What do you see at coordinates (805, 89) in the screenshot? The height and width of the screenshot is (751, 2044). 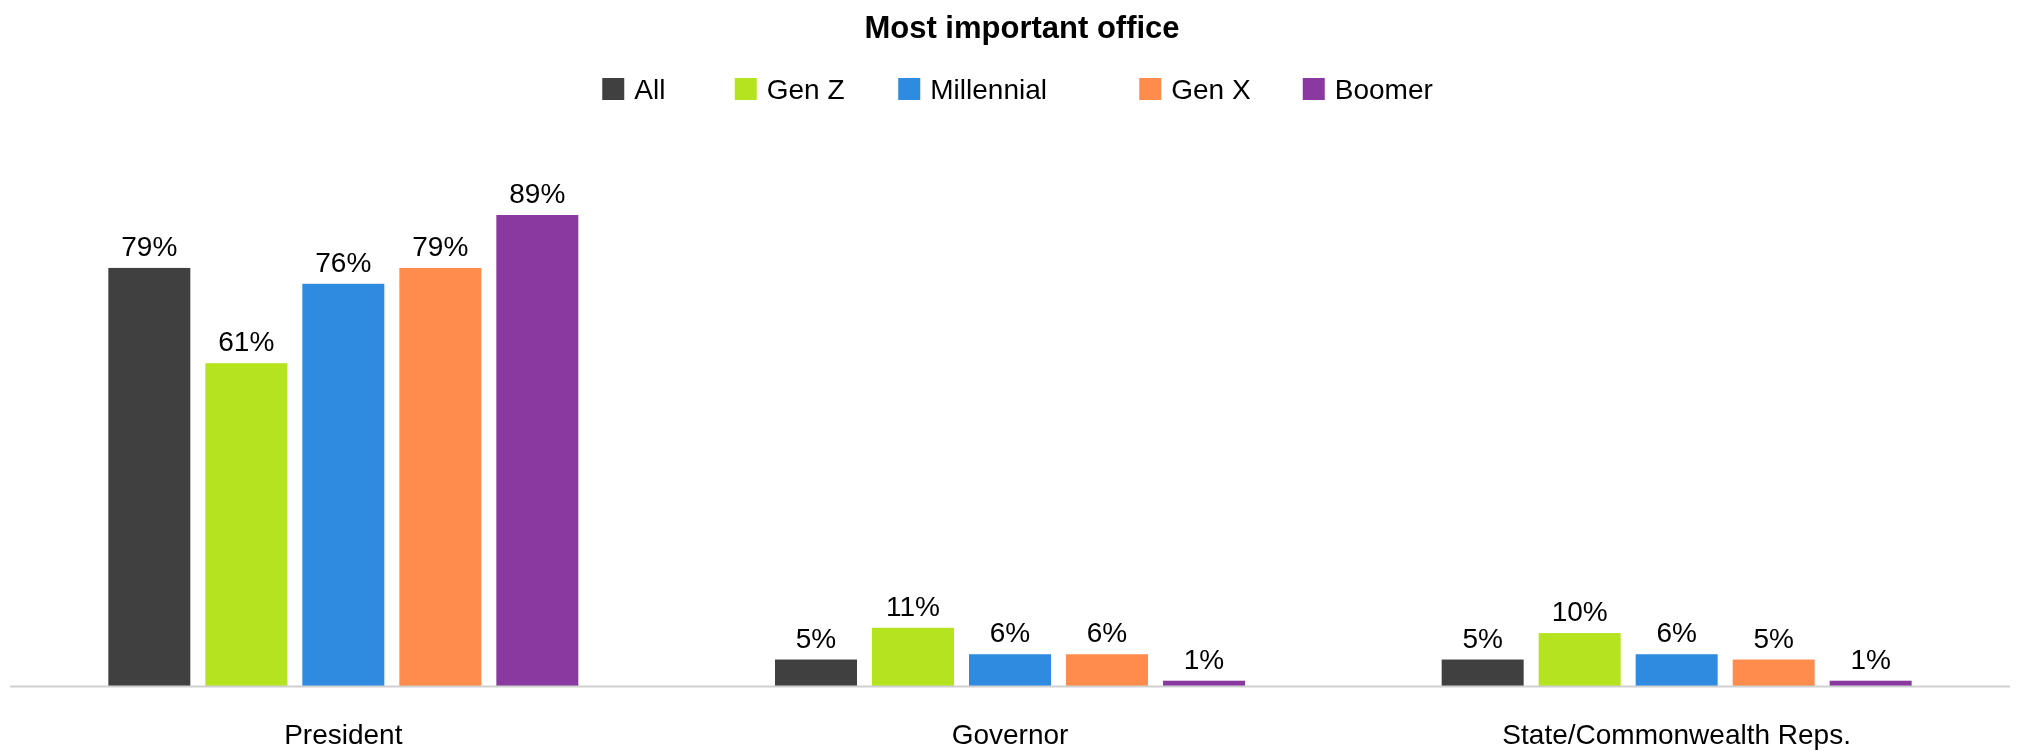 I see `legend-label: Gen Z` at bounding box center [805, 89].